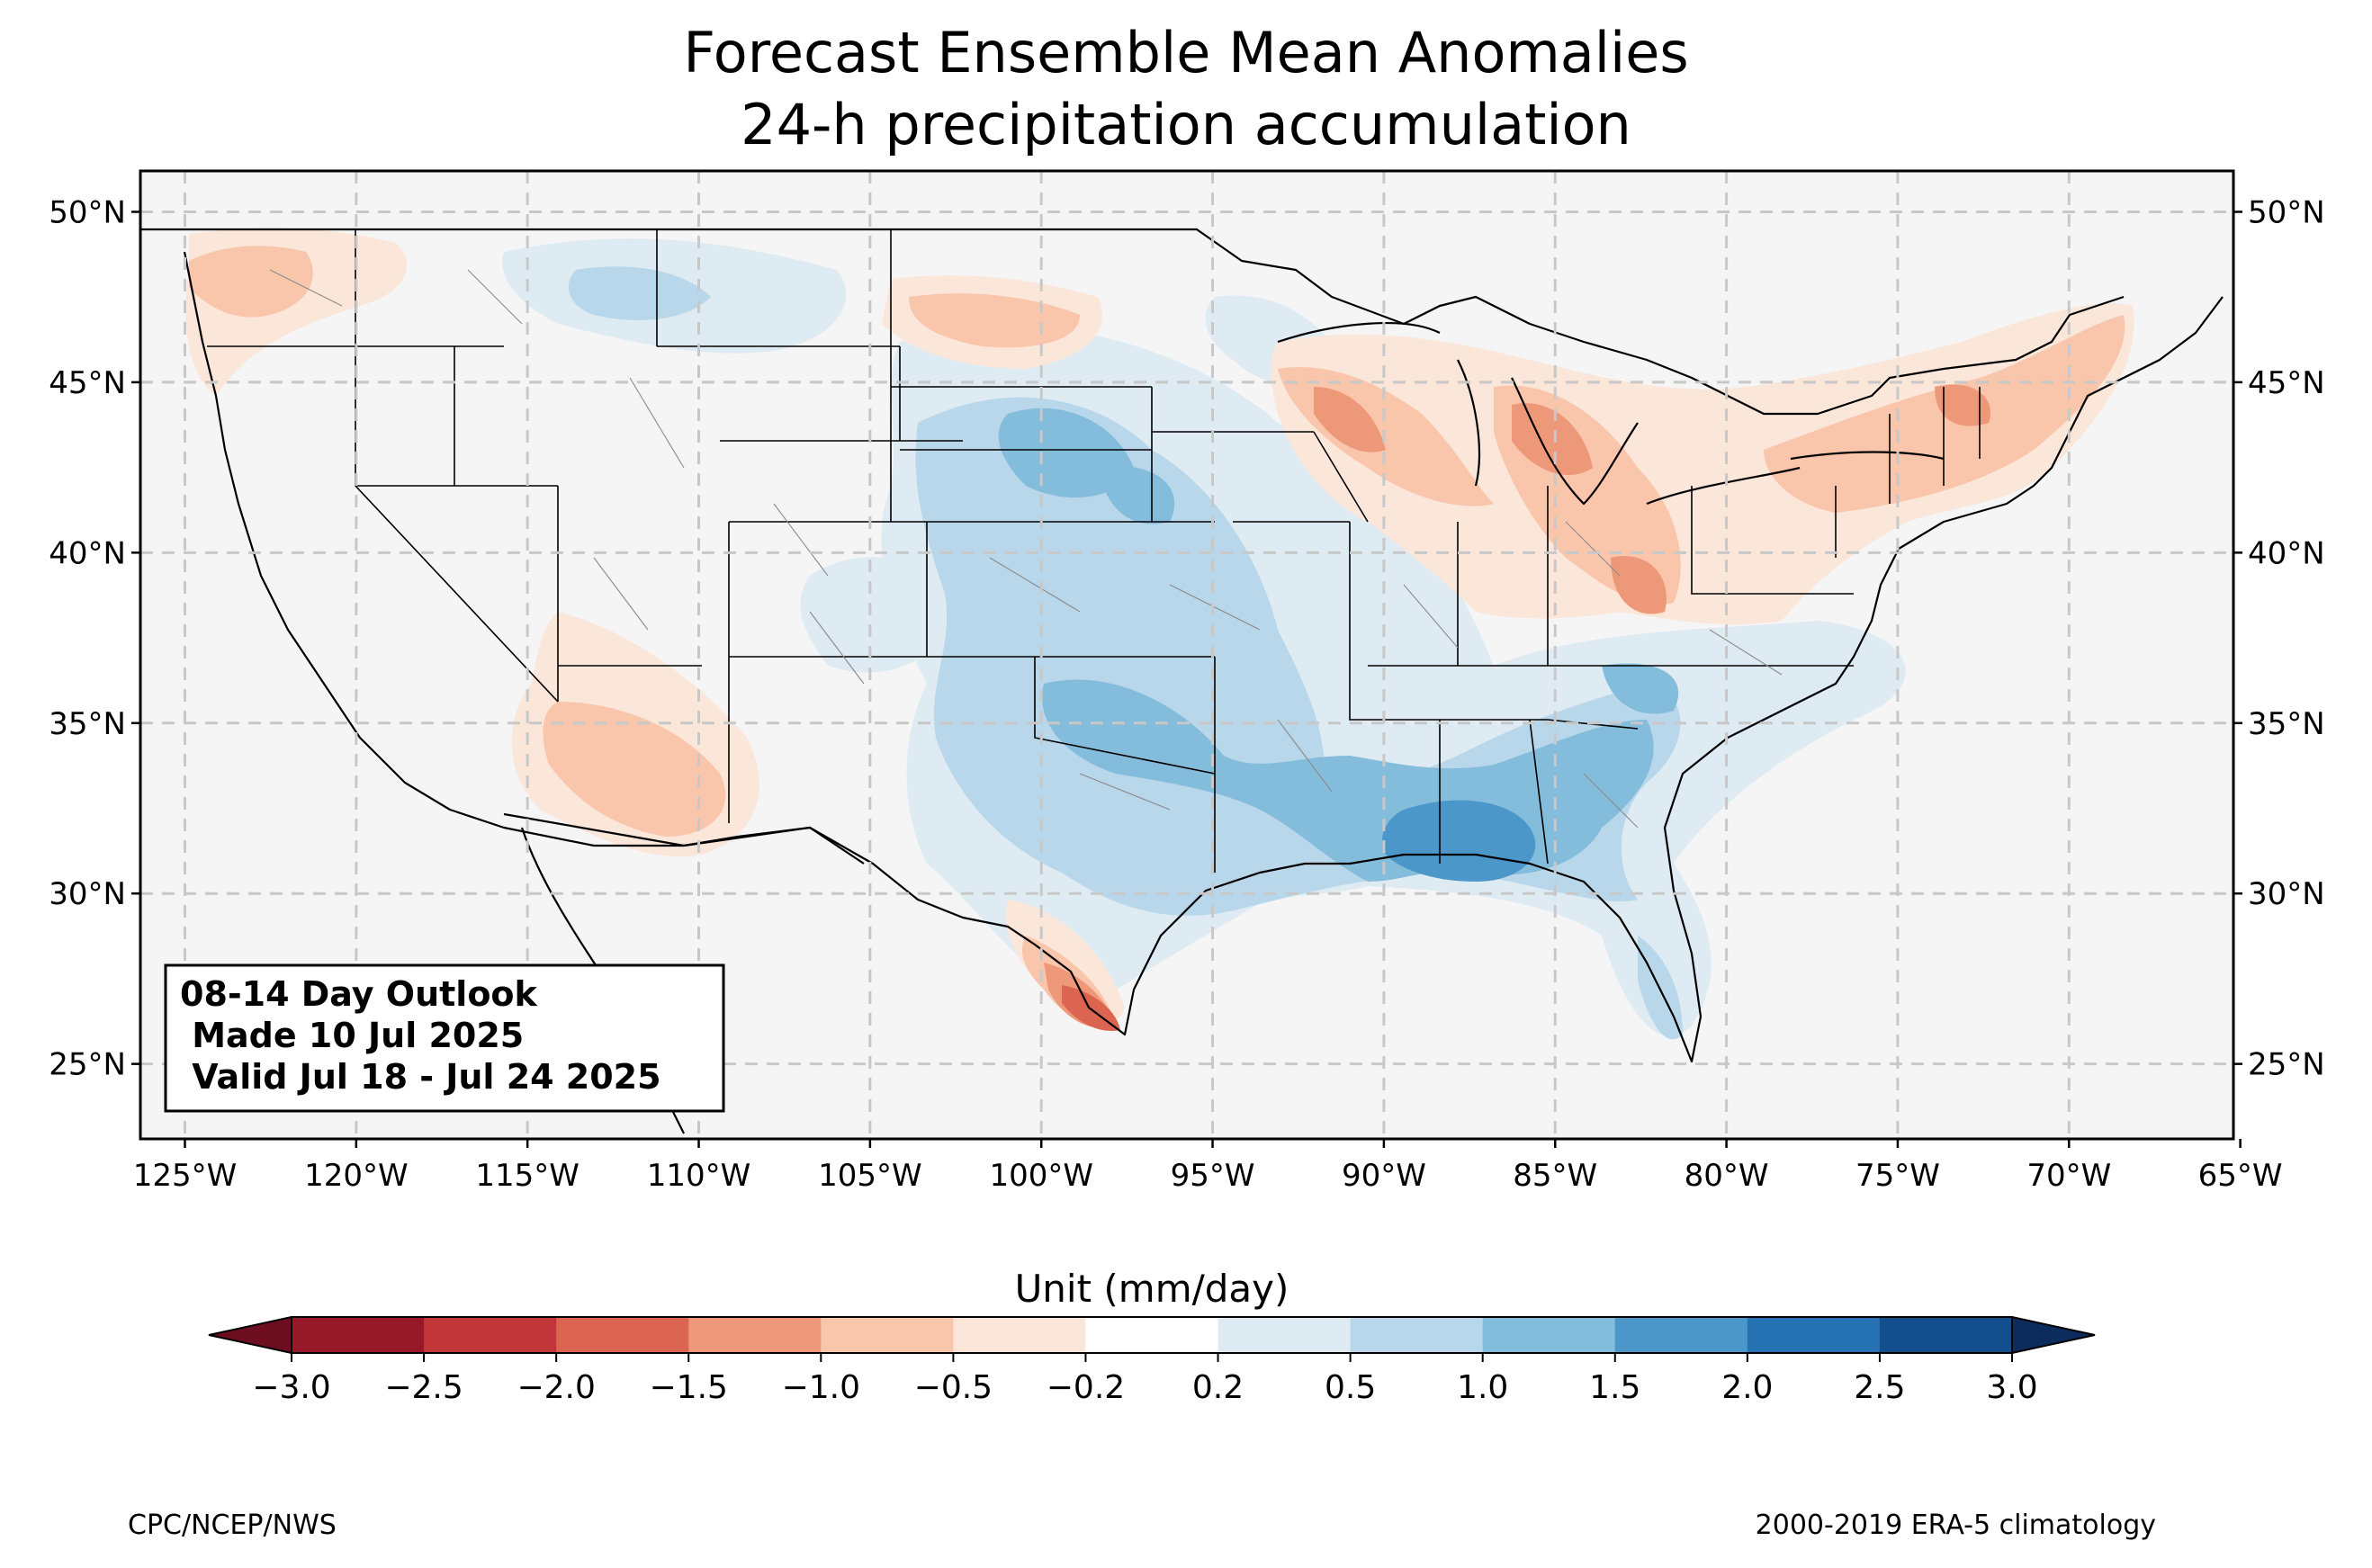 The width and height of the screenshot is (2372, 1568). What do you see at coordinates (1213, 1176) in the screenshot?
I see `lon-tick-label: 95°W` at bounding box center [1213, 1176].